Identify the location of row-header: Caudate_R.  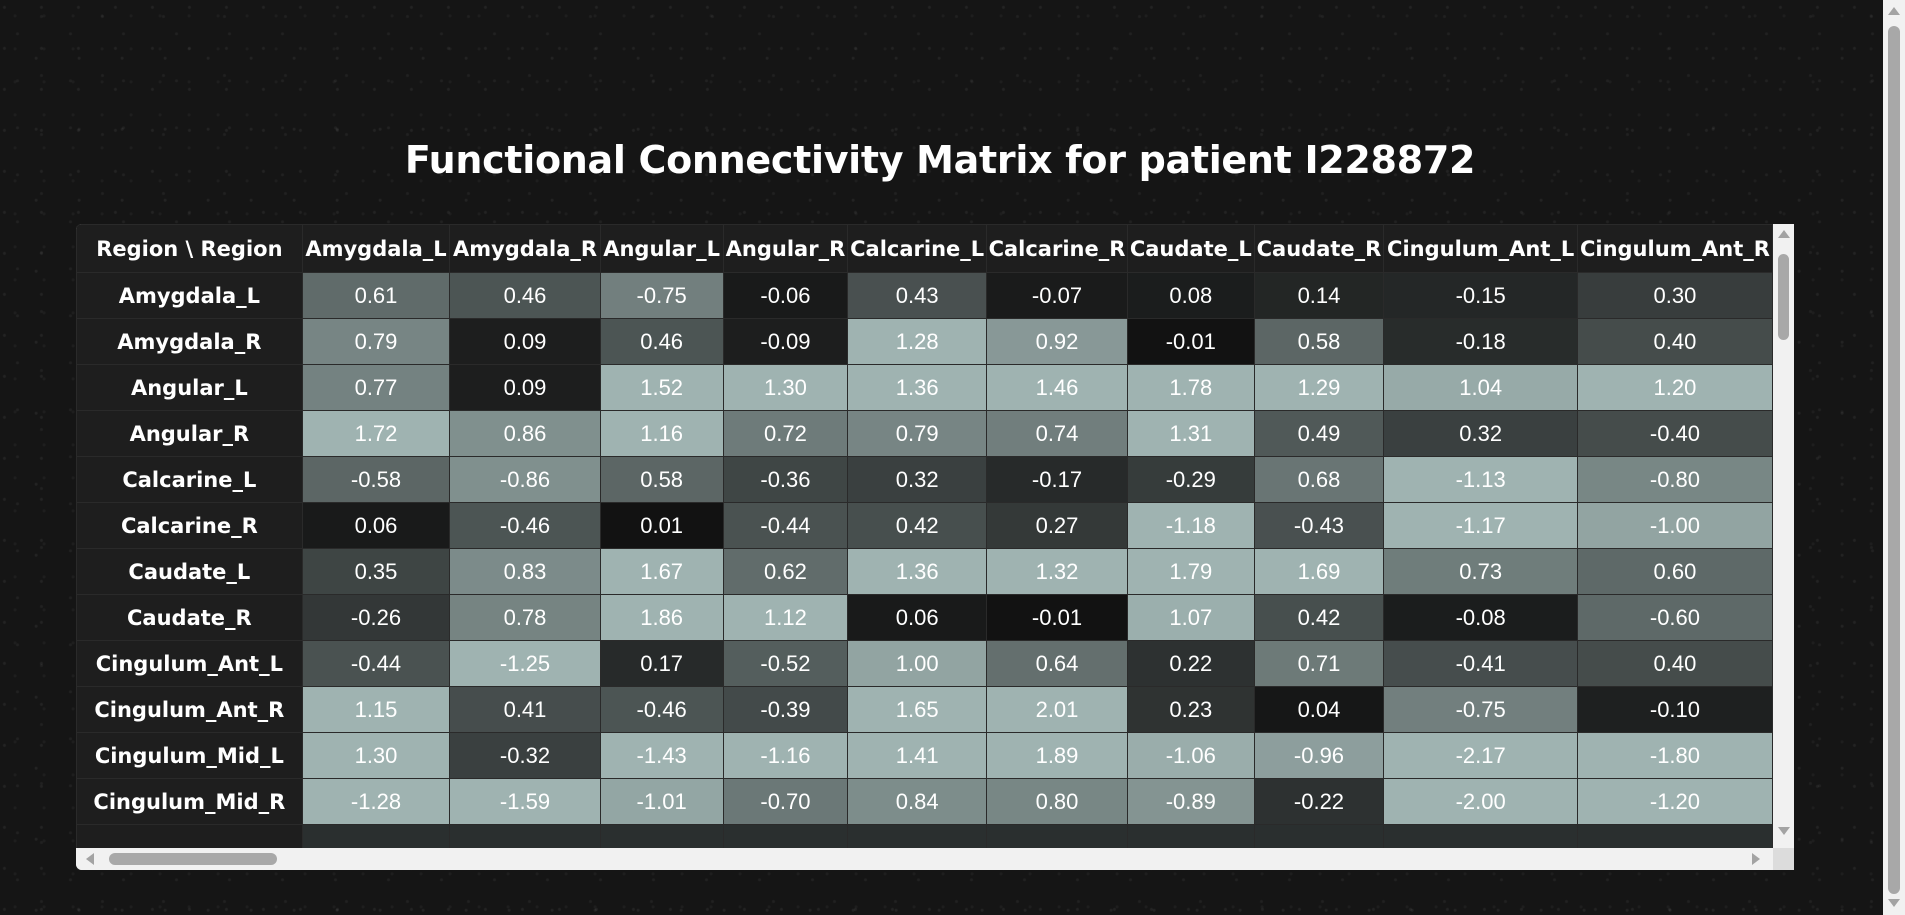
(189, 617).